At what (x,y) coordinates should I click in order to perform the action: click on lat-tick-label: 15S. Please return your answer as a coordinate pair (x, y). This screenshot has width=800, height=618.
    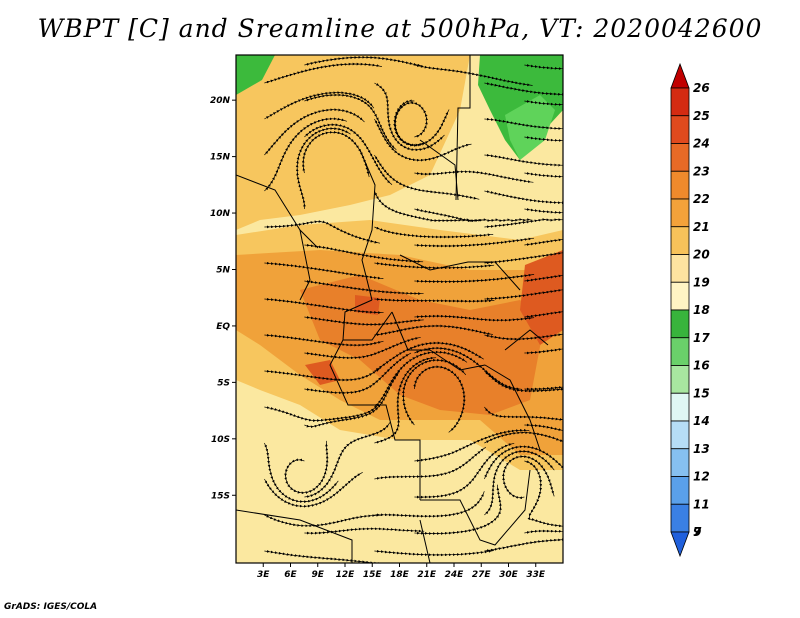
    Looking at the image, I should click on (220, 496).